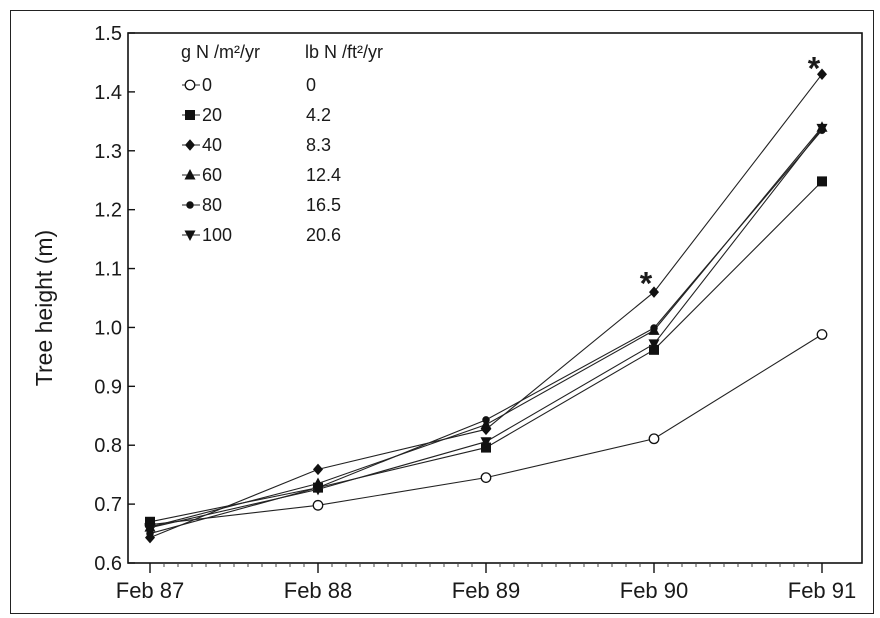 This screenshot has height=618, width=880. Describe the element at coordinates (261, 205) in the screenshot. I see `legend-entry-80: 80 16.5` at that location.